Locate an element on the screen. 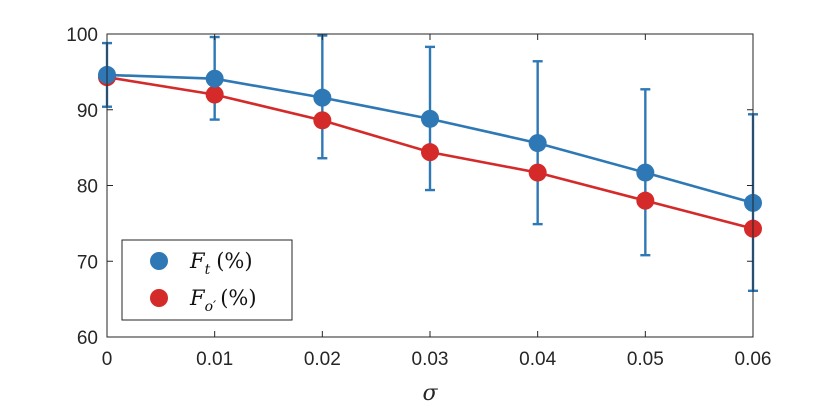  x-tick-label: 0.05 is located at coordinates (645, 359).